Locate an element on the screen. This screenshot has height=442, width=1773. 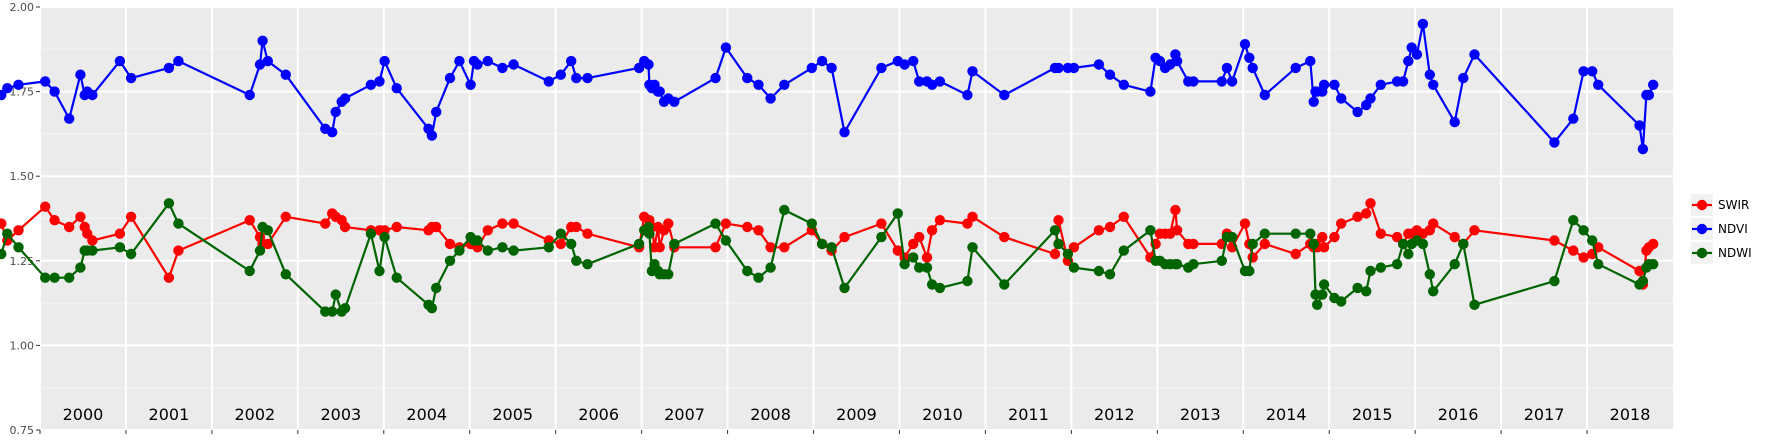
year-label: 2008 is located at coordinates (770, 414).